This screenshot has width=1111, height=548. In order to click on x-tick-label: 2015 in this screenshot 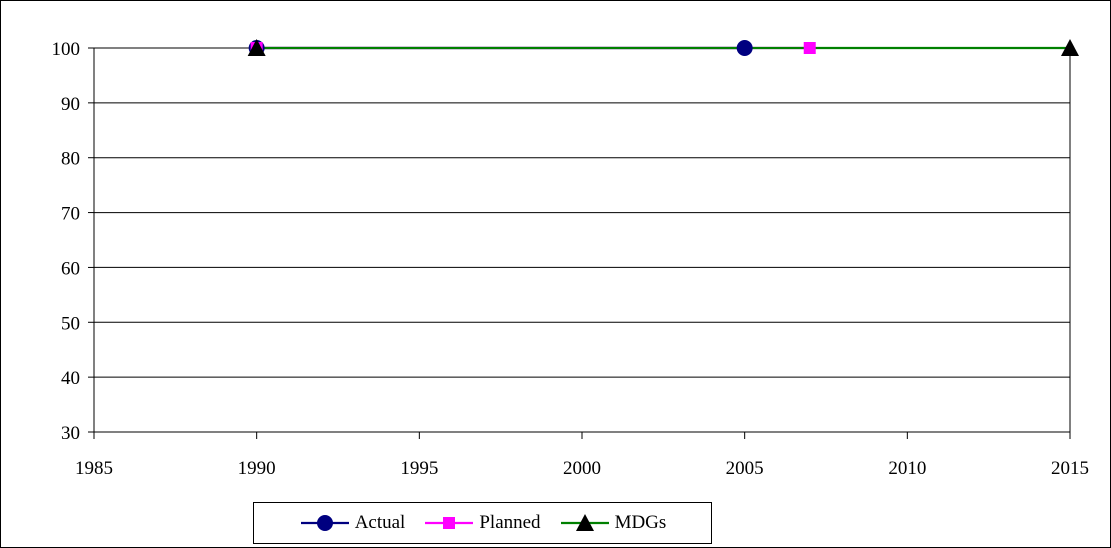, I will do `click(1070, 468)`.